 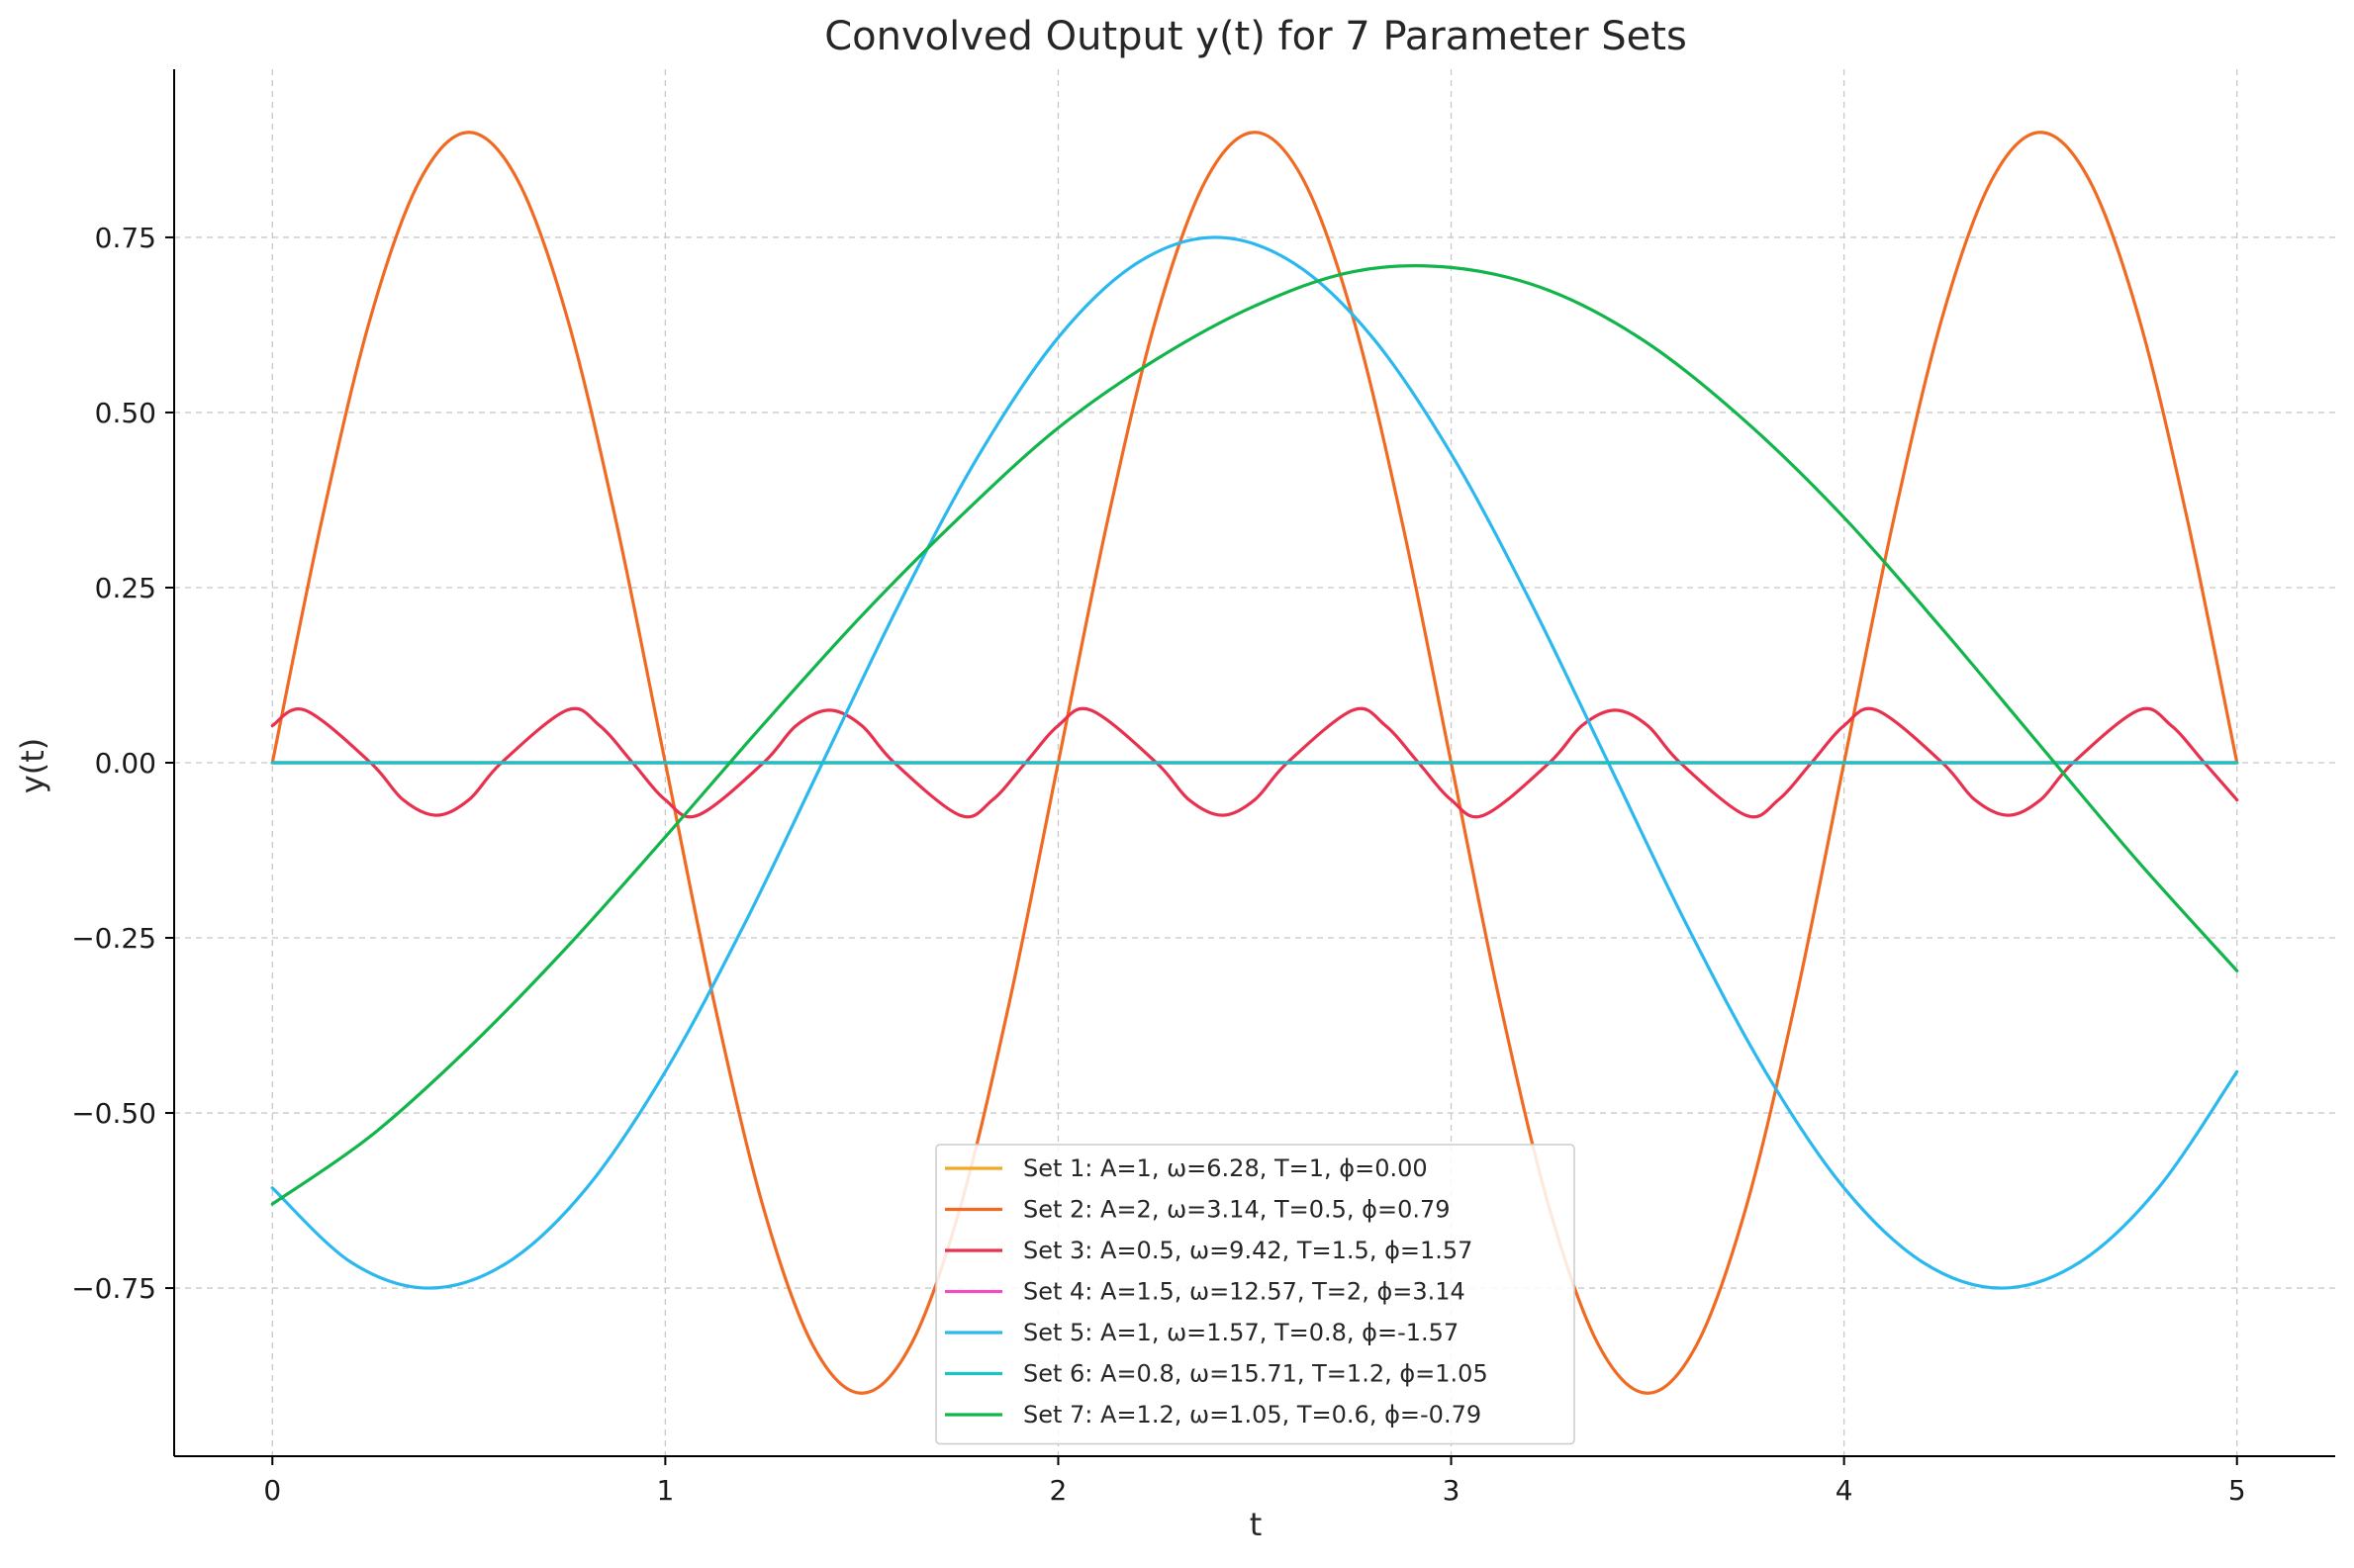 I want to click on legend-label-set-2: Set 2: A=2, ω=3.14, T=0.5, ϕ=0.79, so click(x=1237, y=1210).